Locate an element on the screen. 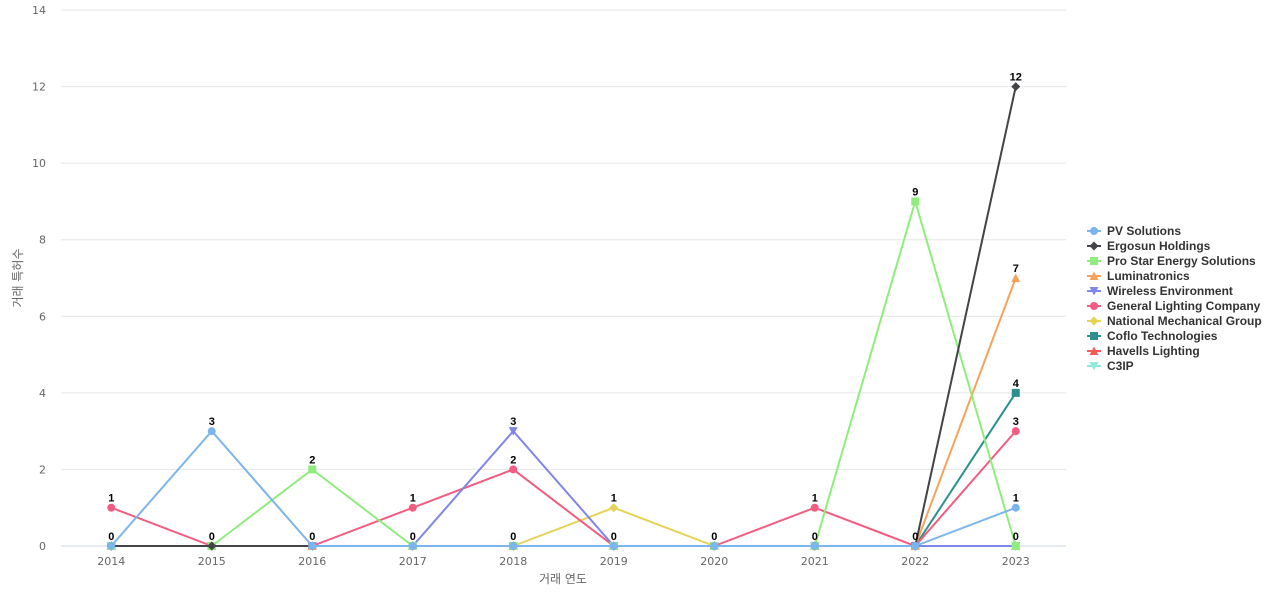  y-tick-label: 6 is located at coordinates (42, 316).